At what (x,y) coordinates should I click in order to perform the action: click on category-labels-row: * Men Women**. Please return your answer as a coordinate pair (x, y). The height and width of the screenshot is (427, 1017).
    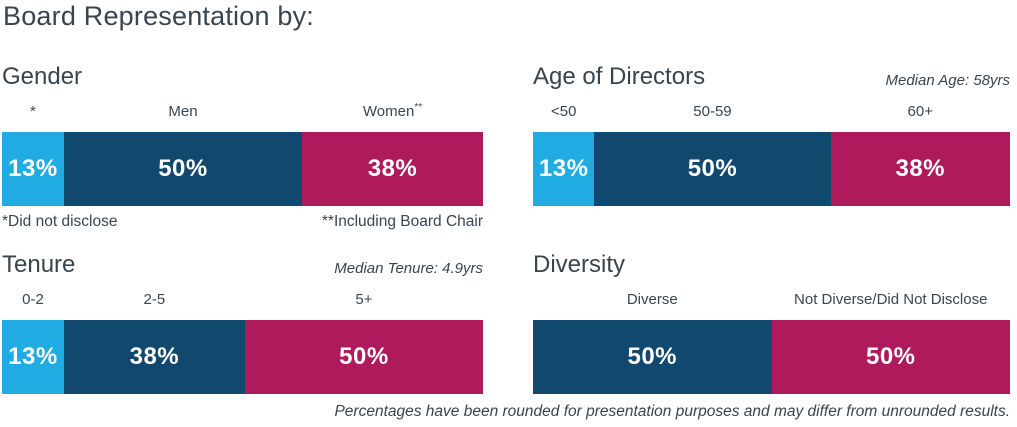
    Looking at the image, I should click on (242, 111).